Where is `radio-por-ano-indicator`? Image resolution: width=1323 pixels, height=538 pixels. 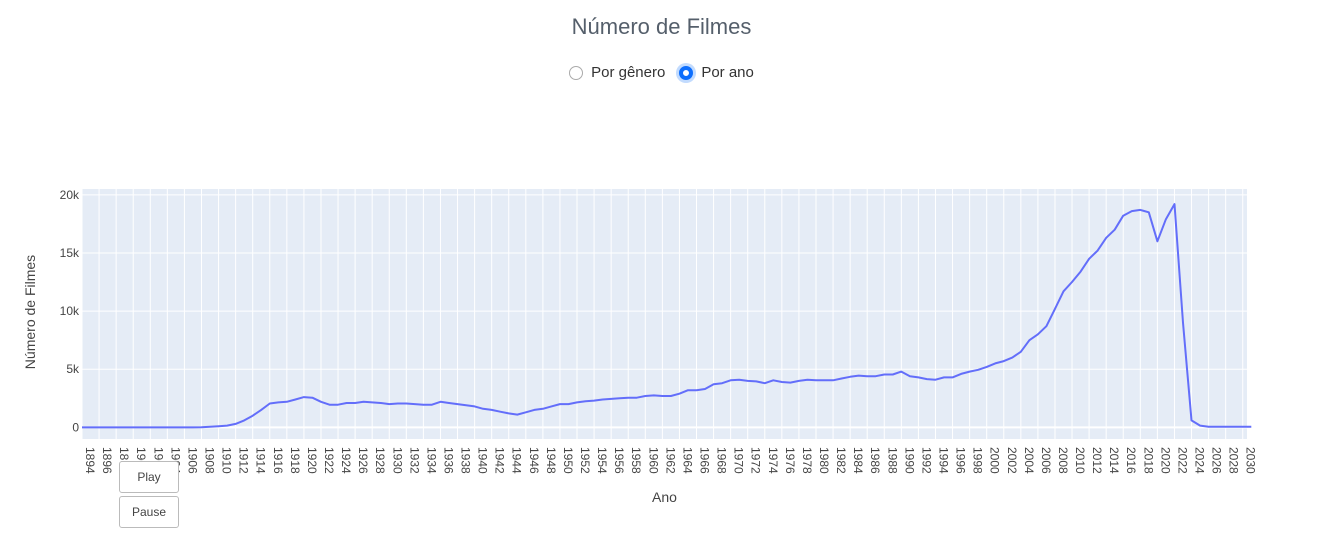 radio-por-ano-indicator is located at coordinates (686, 72).